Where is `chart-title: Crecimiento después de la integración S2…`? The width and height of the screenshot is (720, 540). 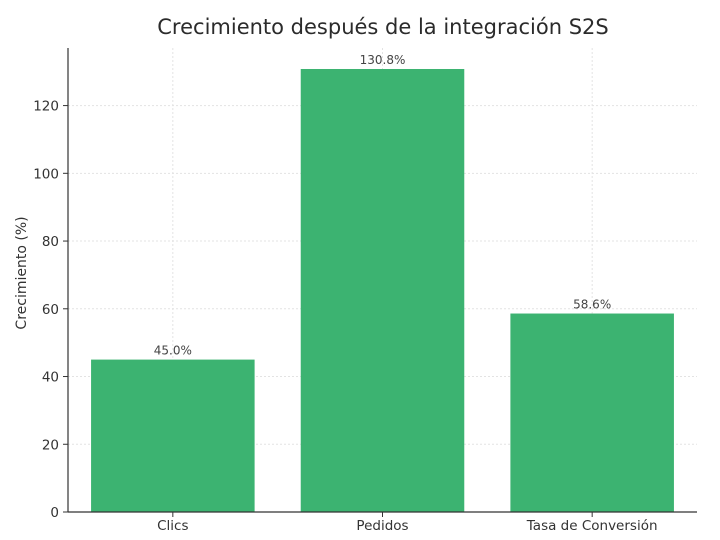 chart-title: Crecimiento después de la integración S2… is located at coordinates (382, 27).